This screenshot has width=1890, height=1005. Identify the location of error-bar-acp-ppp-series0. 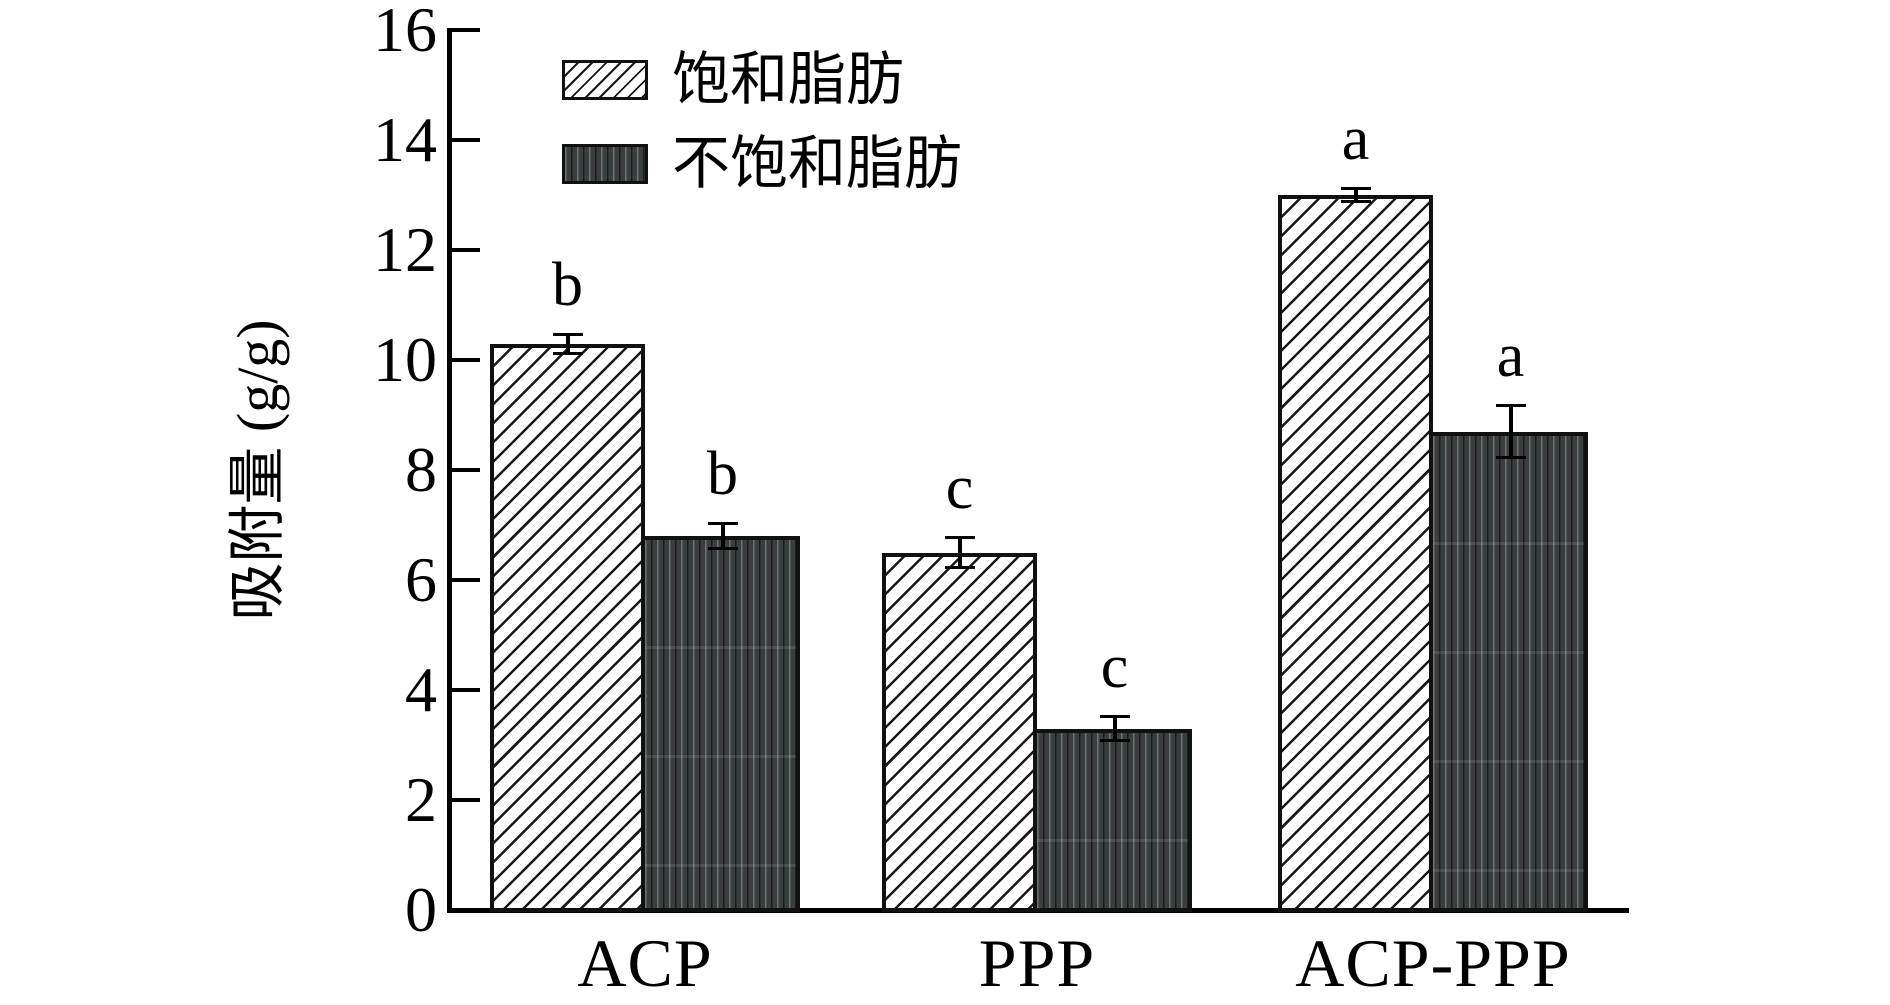
(1356, 195).